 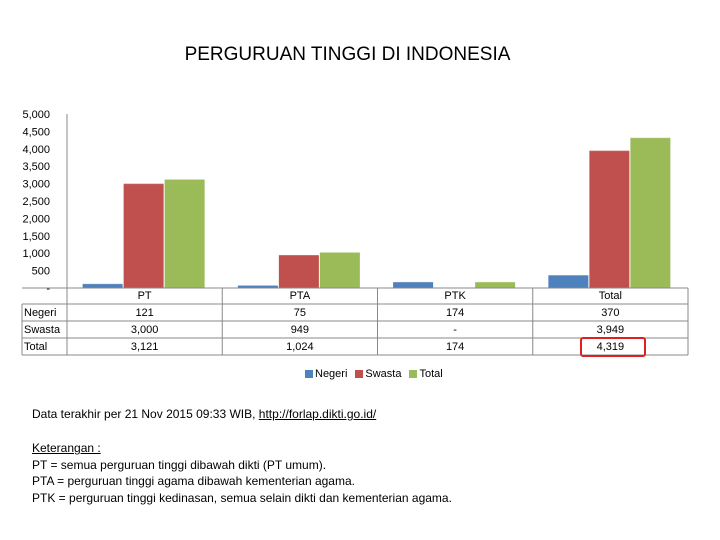 I want to click on bar-negeri-pt, so click(x=102, y=285).